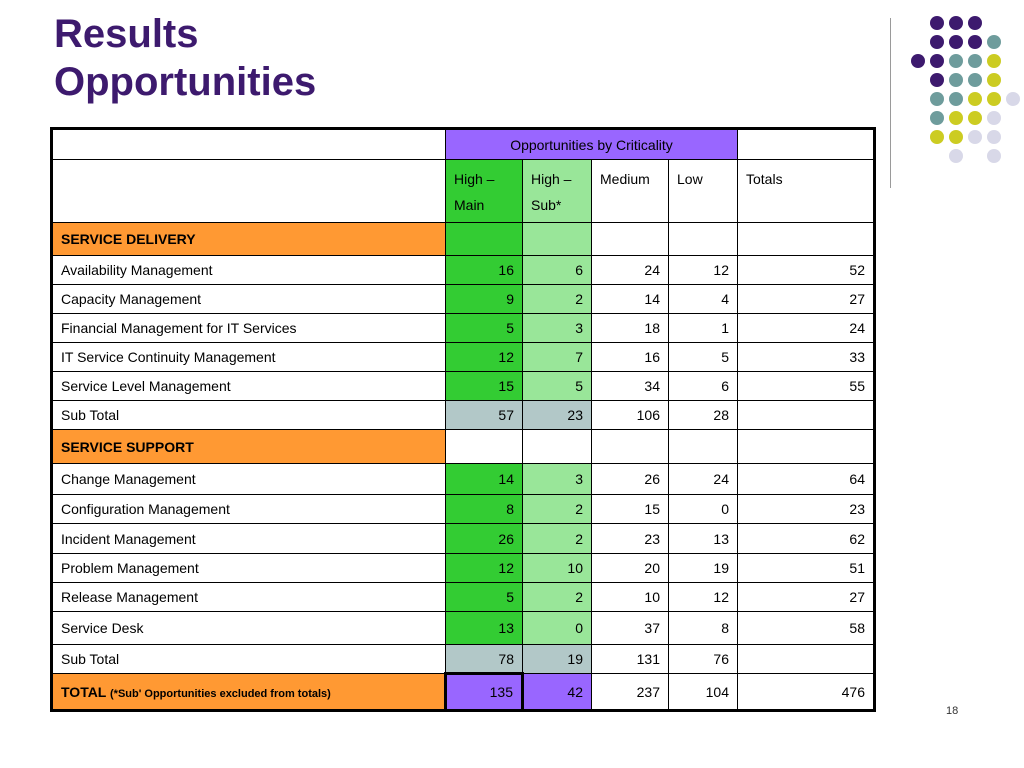 Image resolution: width=1024 pixels, height=768 pixels. What do you see at coordinates (806, 509) in the screenshot?
I see `value-cell: 23` at bounding box center [806, 509].